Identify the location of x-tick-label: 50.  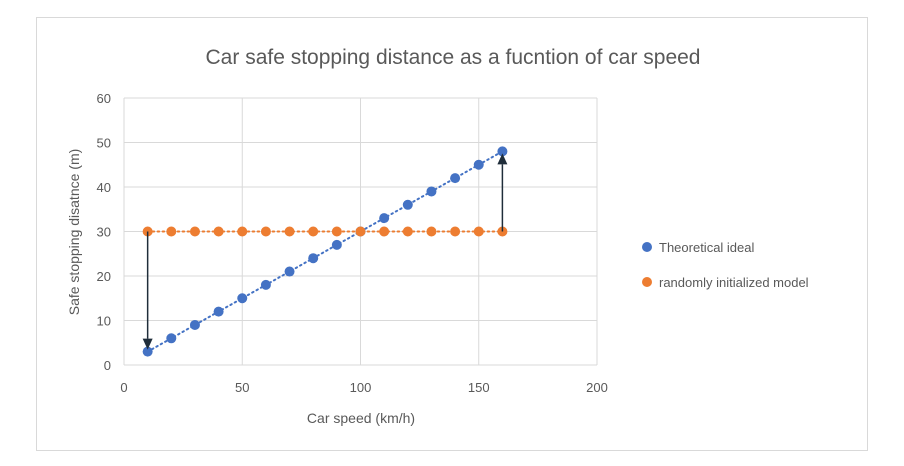
(242, 387).